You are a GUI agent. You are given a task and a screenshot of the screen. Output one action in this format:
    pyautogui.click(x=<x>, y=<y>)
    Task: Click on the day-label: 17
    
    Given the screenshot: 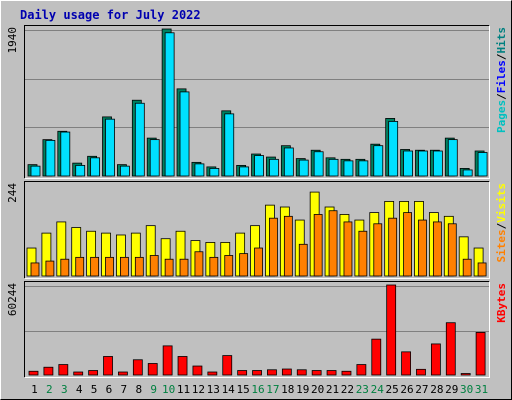 What is the action you would take?
    pyautogui.click(x=272, y=389)
    